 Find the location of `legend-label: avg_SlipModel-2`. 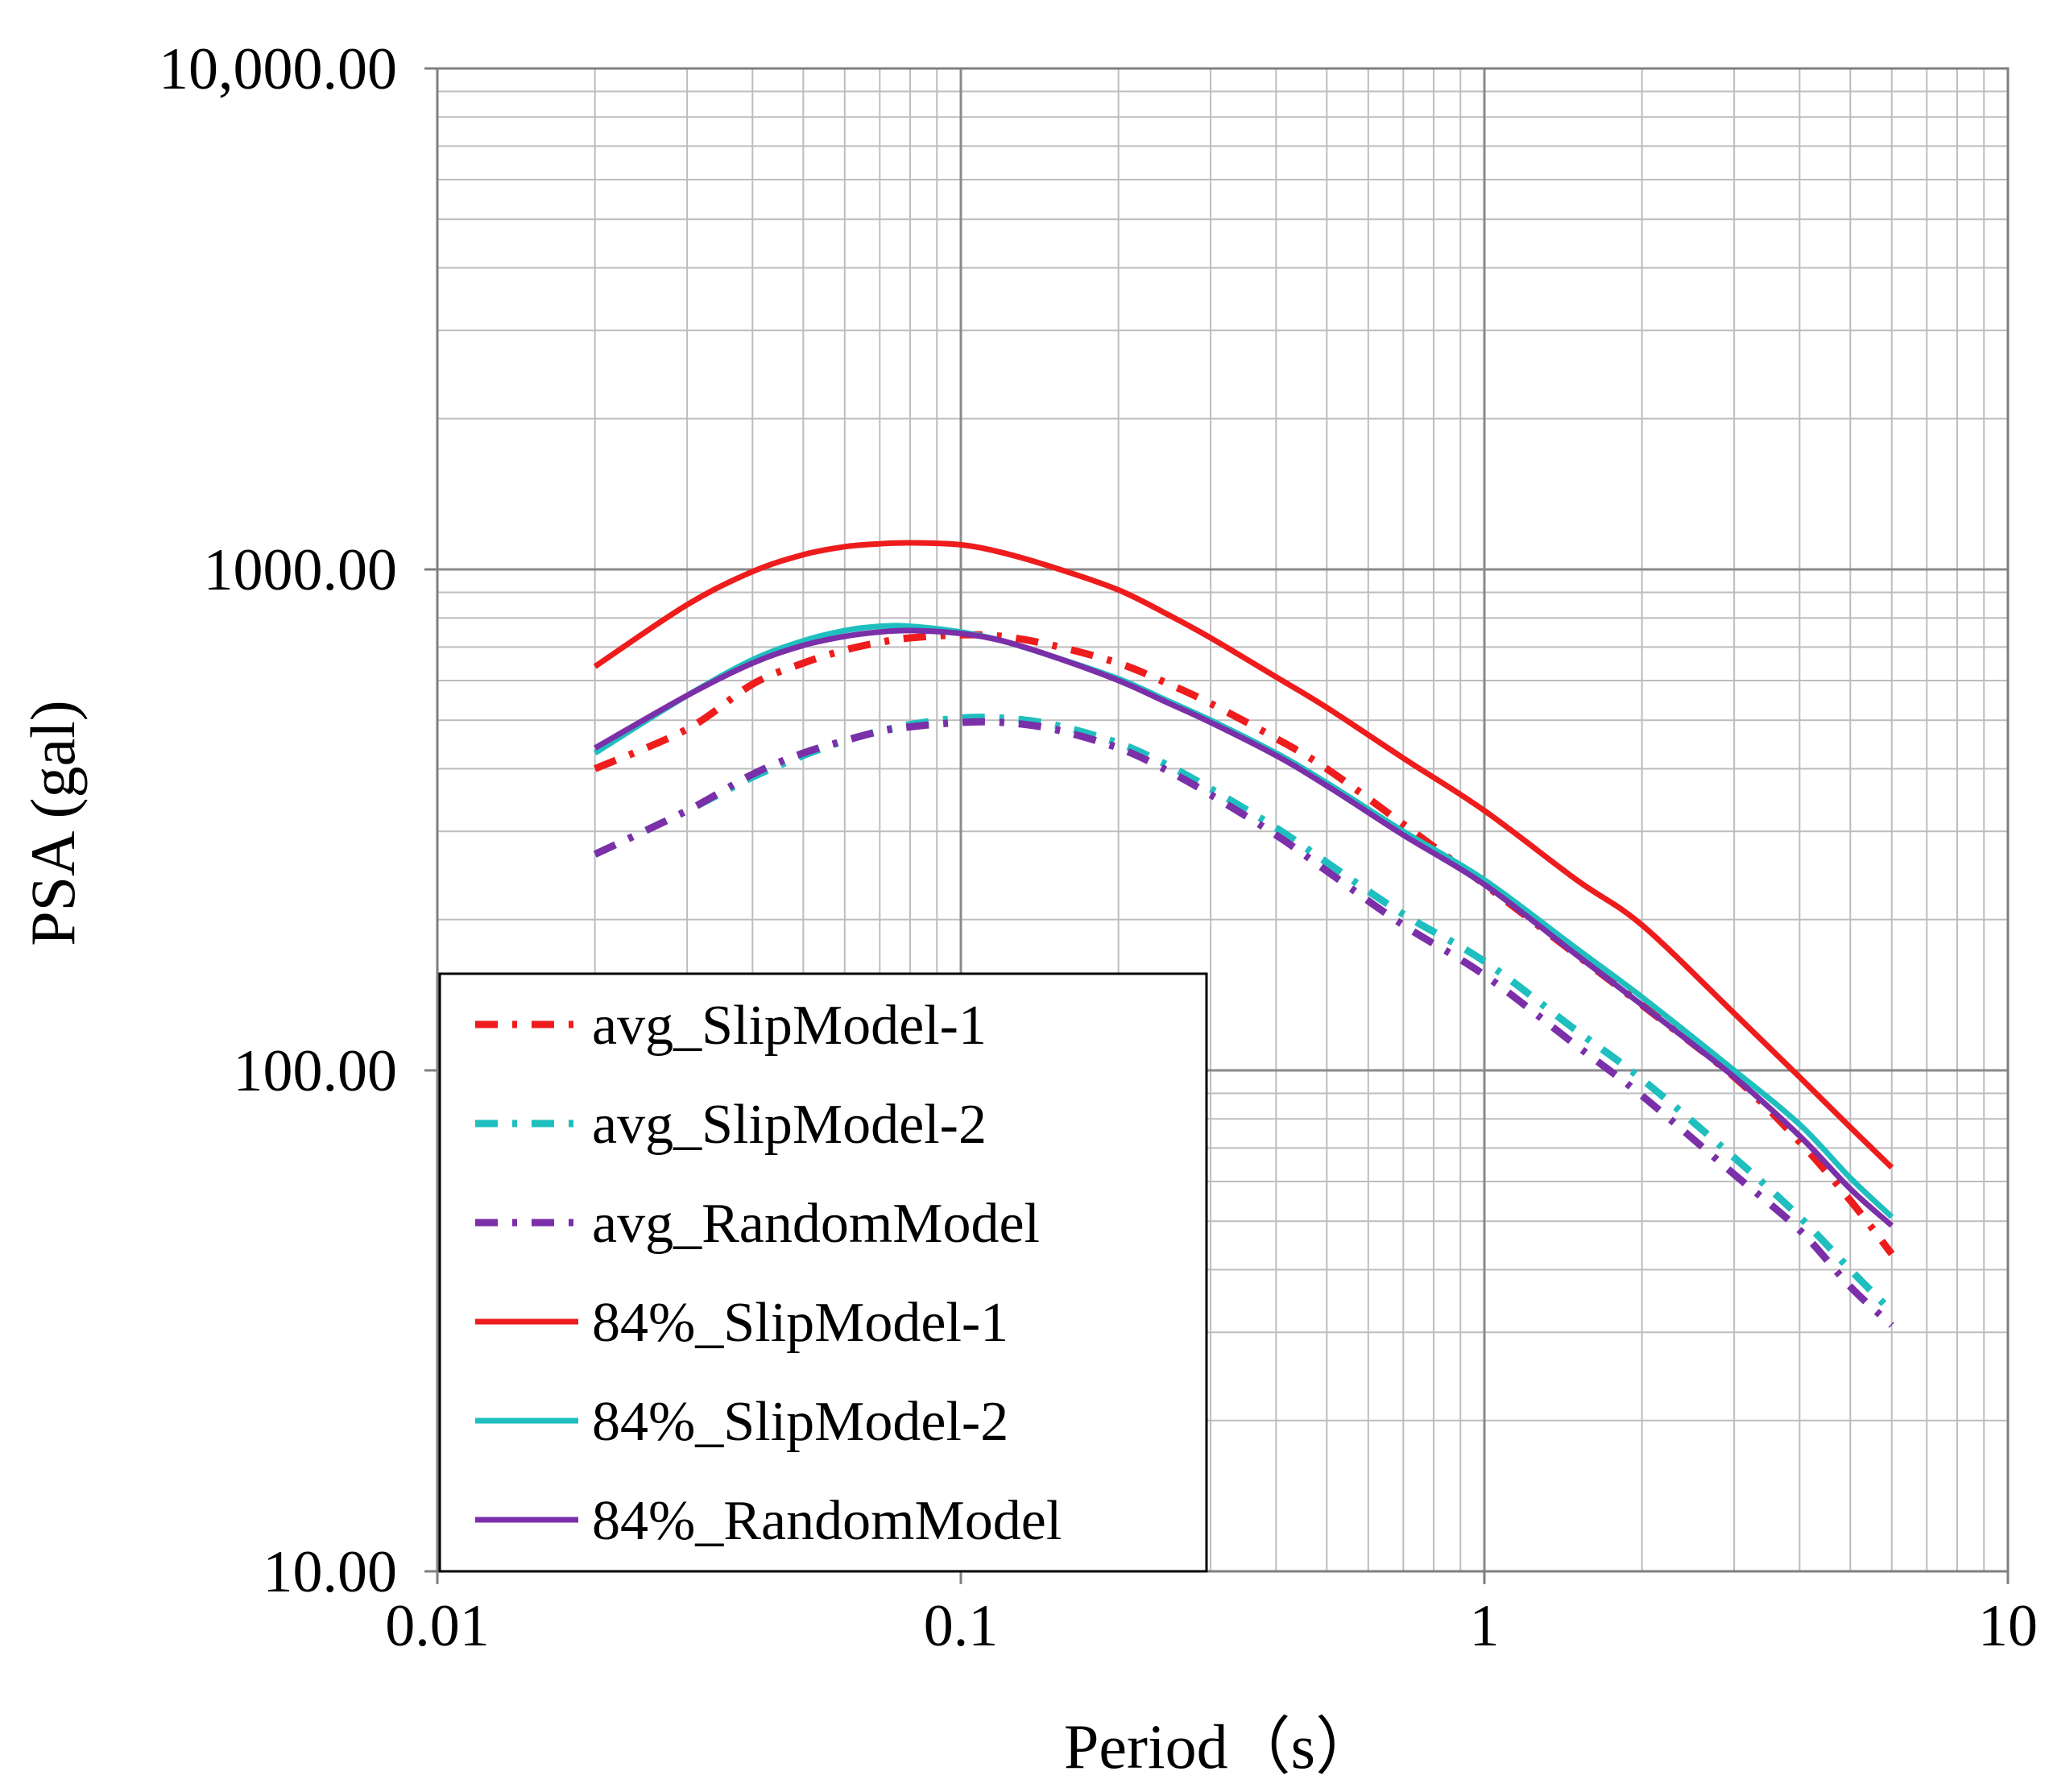

legend-label: avg_SlipModel-2 is located at coordinates (789, 1125).